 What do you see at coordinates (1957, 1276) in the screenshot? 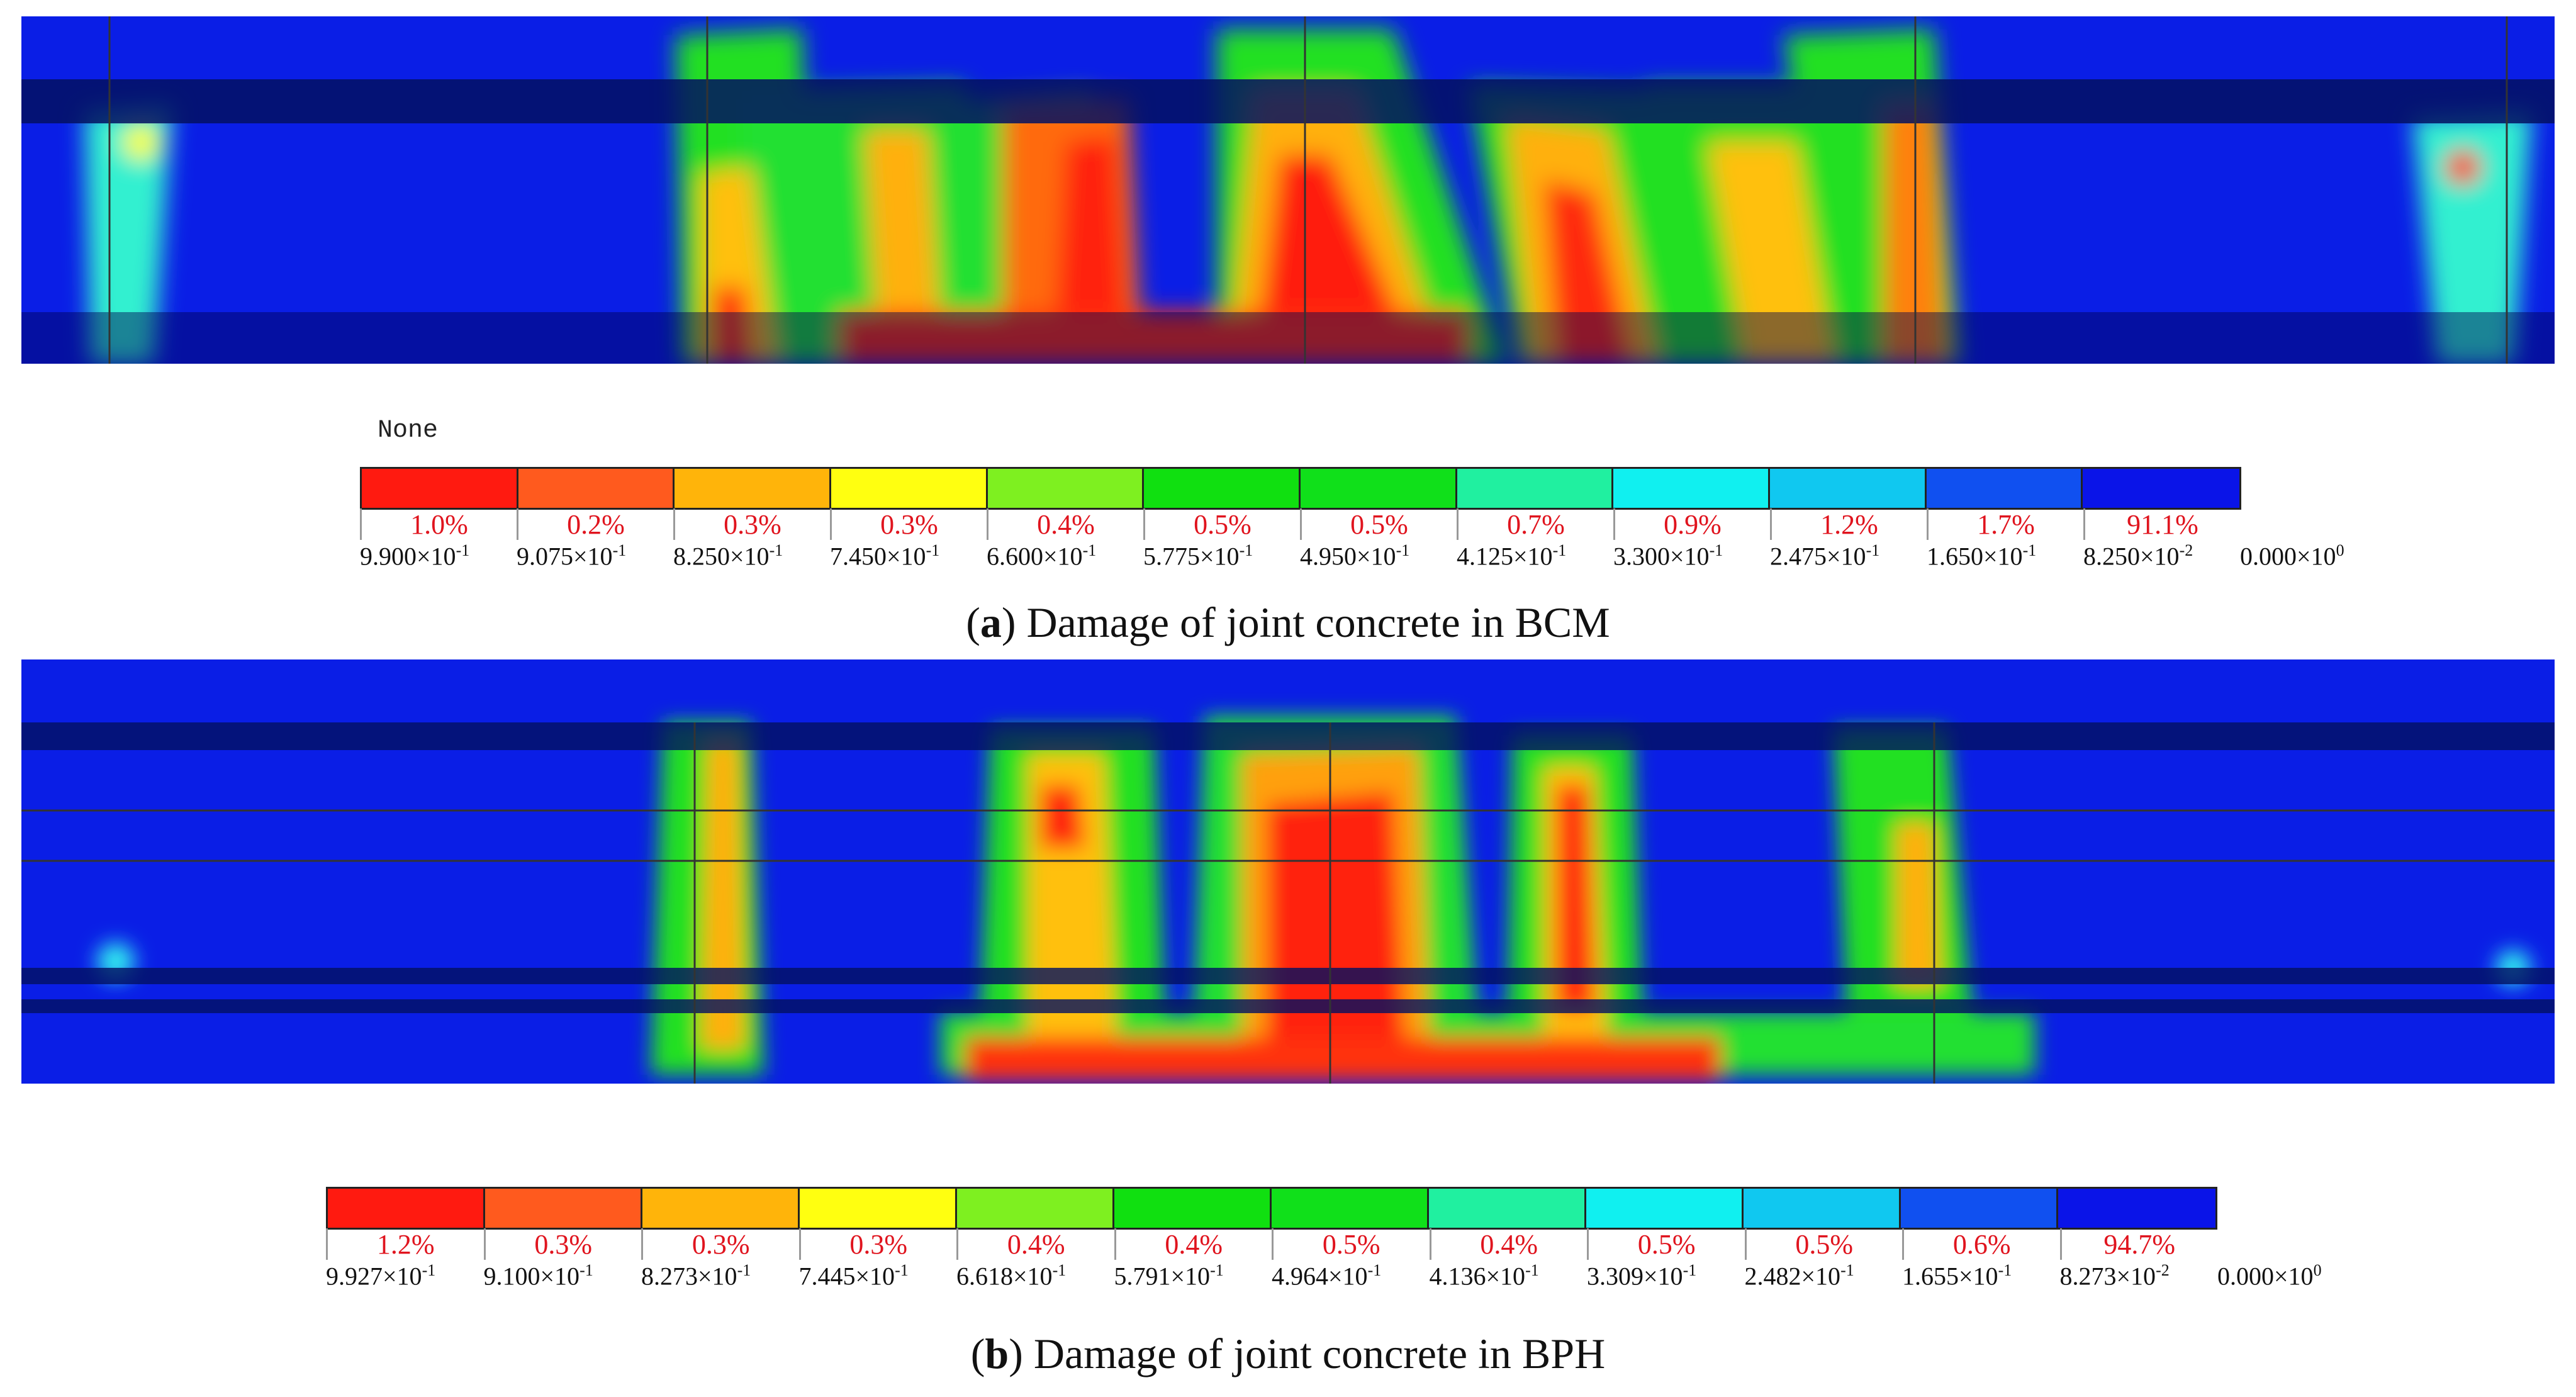
I see `legend-value: 1.655×10⁻¹` at bounding box center [1957, 1276].